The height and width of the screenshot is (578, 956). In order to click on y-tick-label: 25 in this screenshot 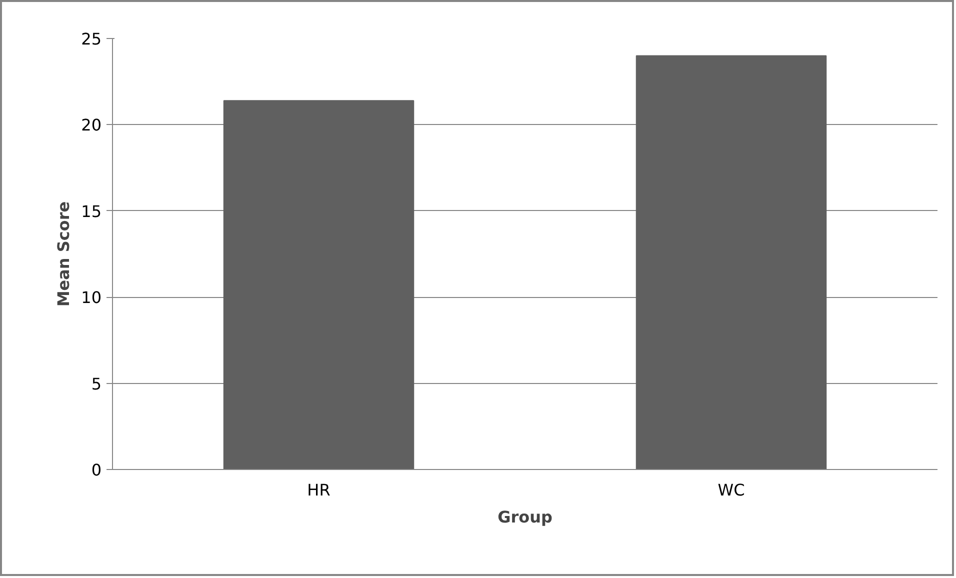, I will do `click(91, 39)`.